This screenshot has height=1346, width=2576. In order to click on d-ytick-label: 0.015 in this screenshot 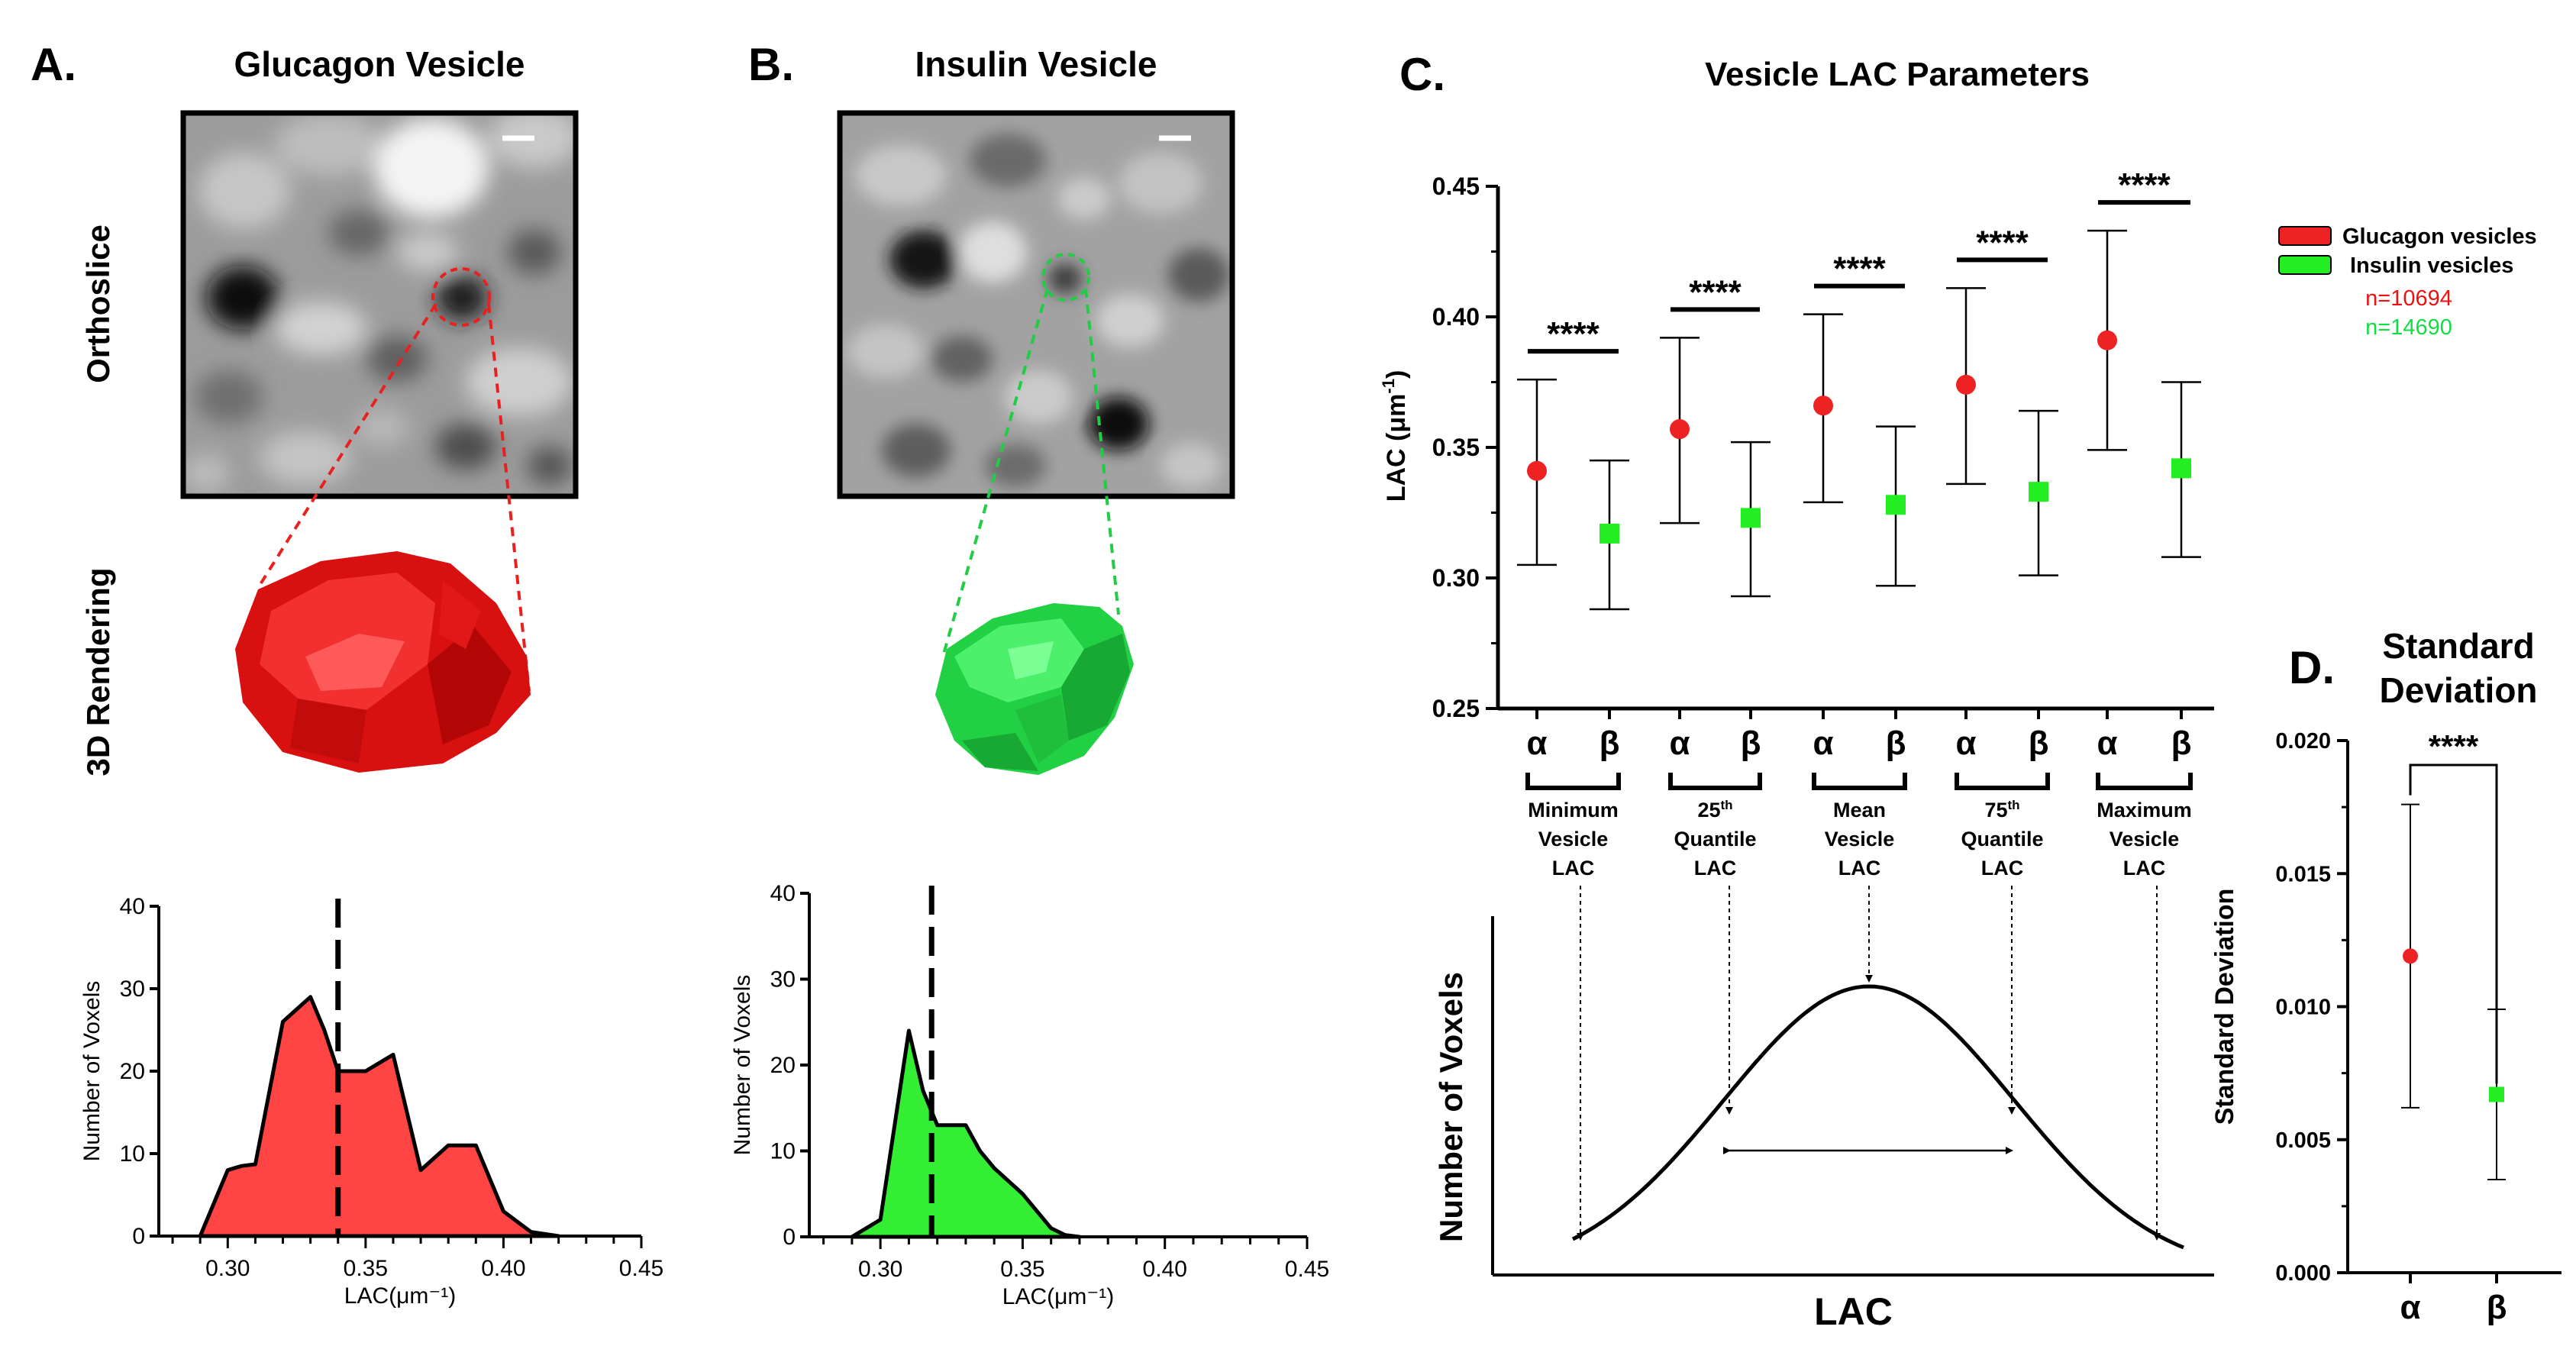, I will do `click(2303, 874)`.